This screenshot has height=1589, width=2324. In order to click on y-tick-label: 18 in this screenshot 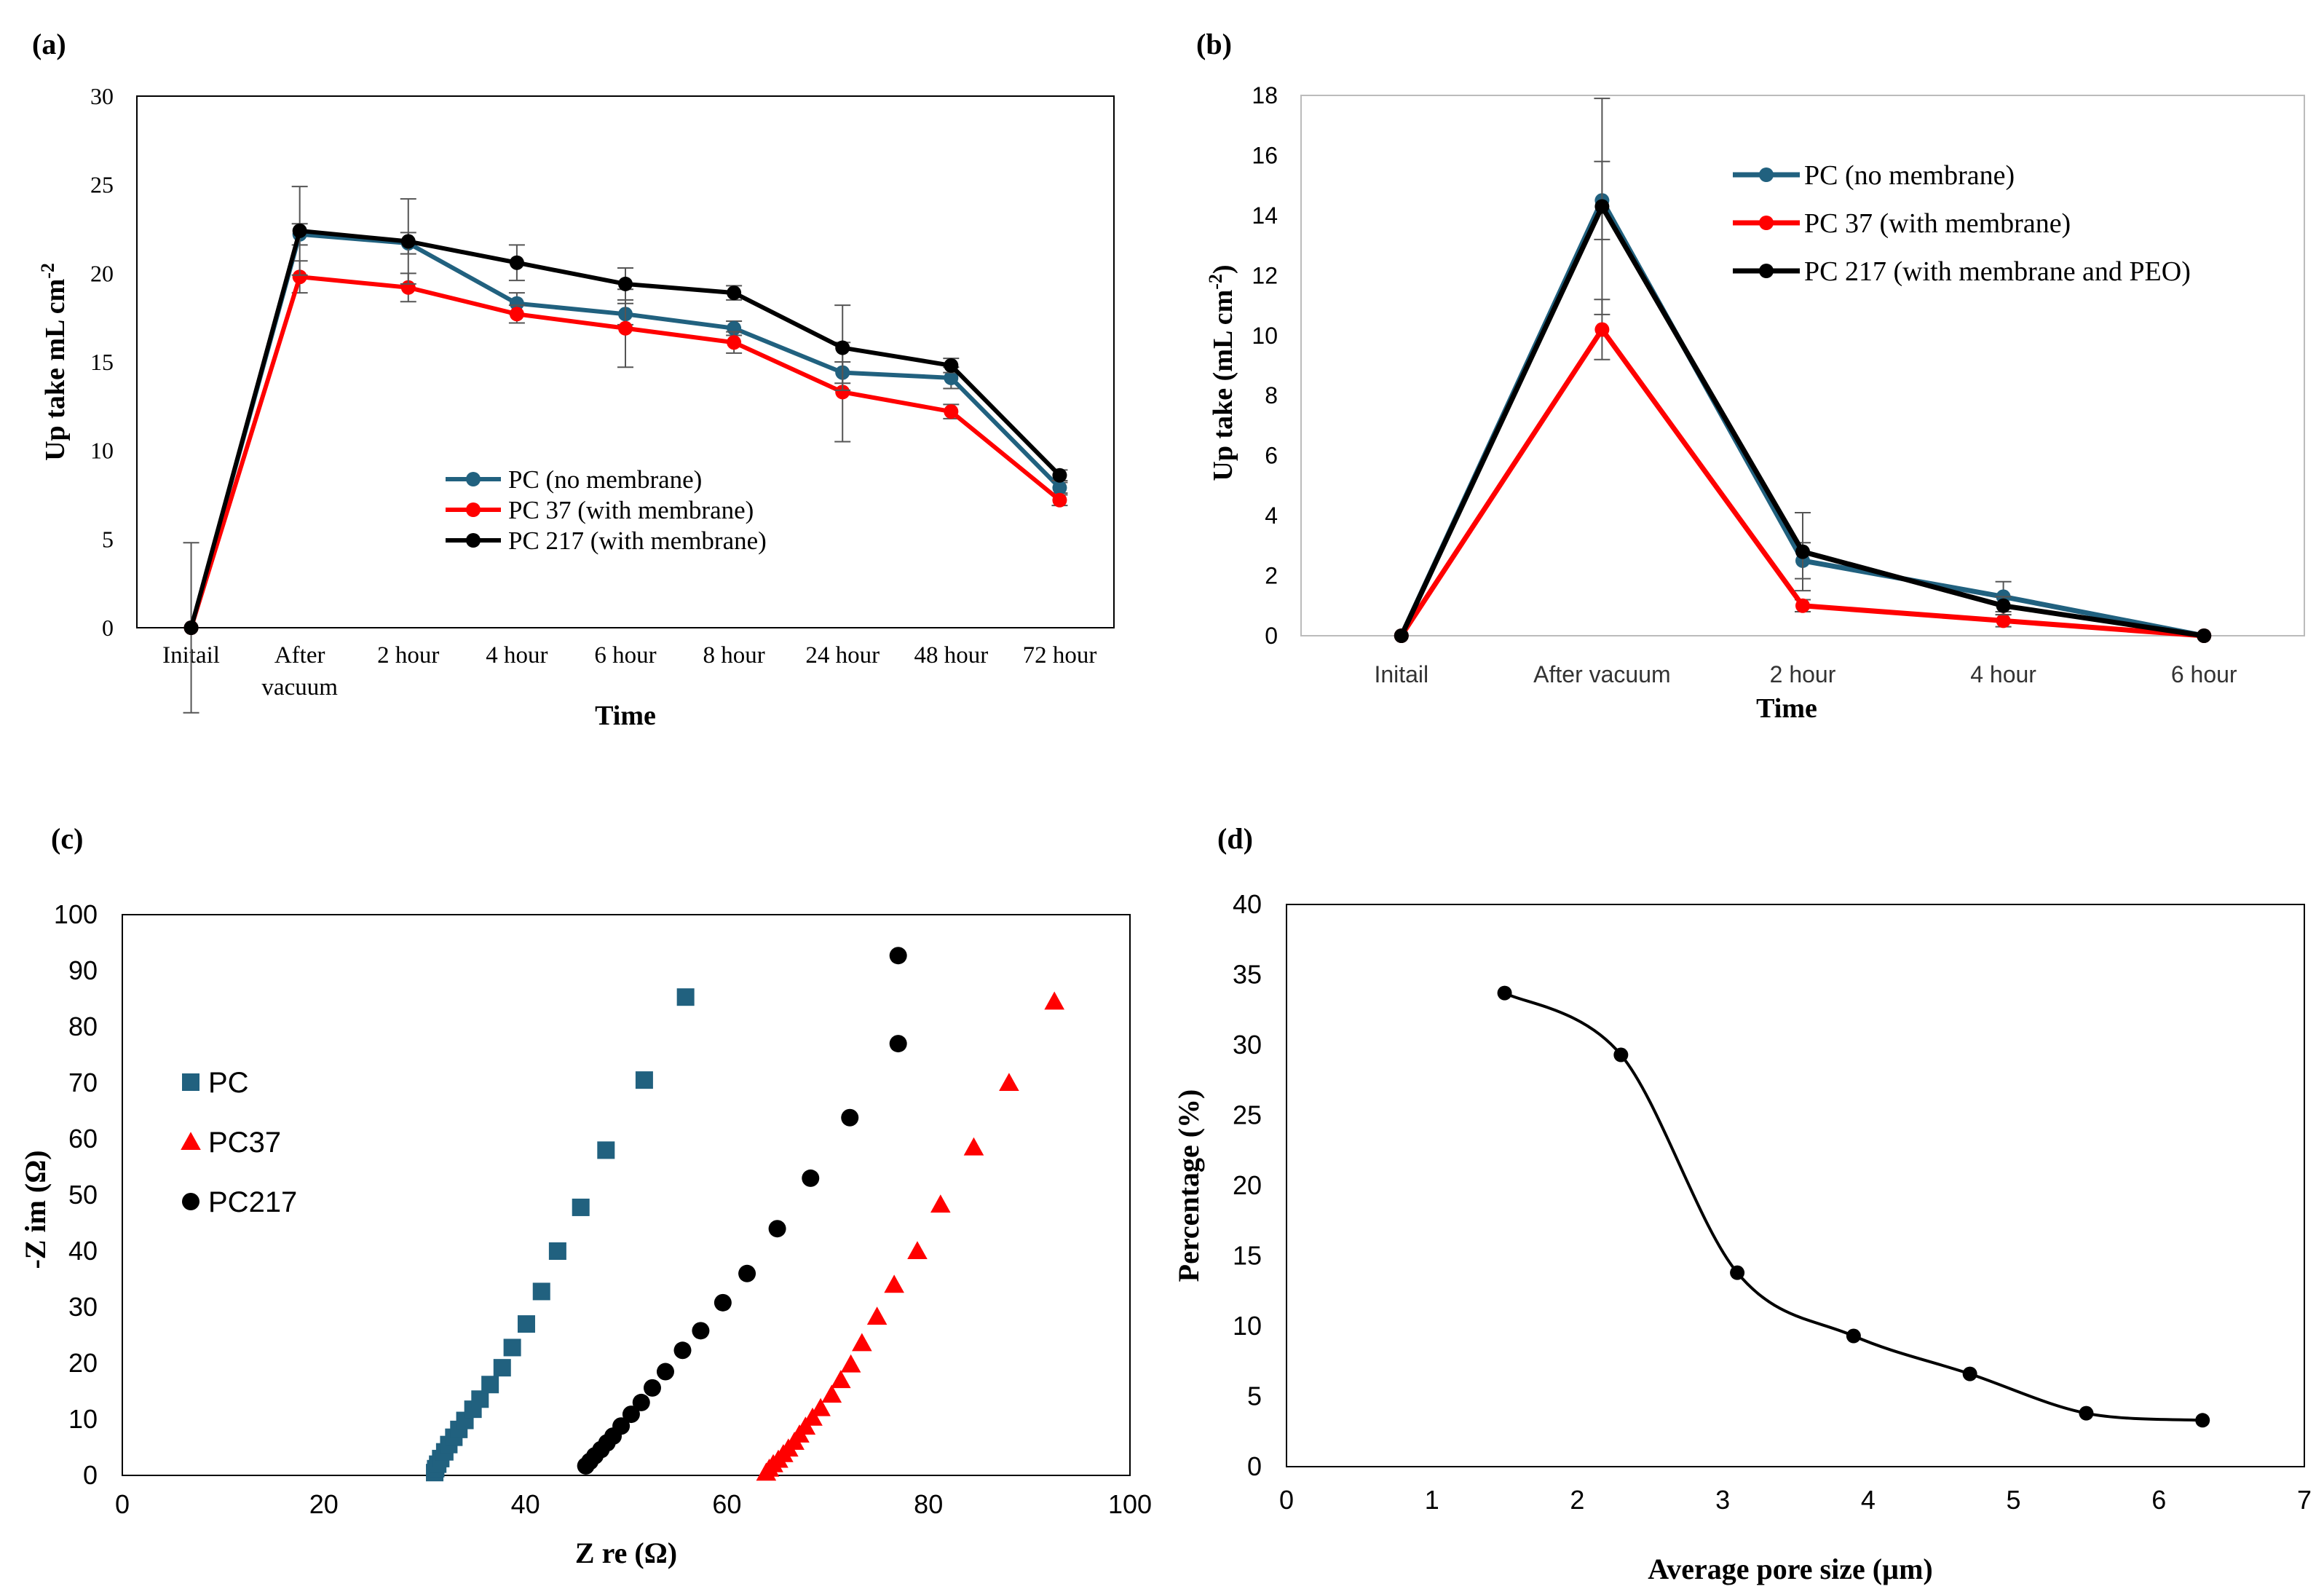, I will do `click(1265, 96)`.